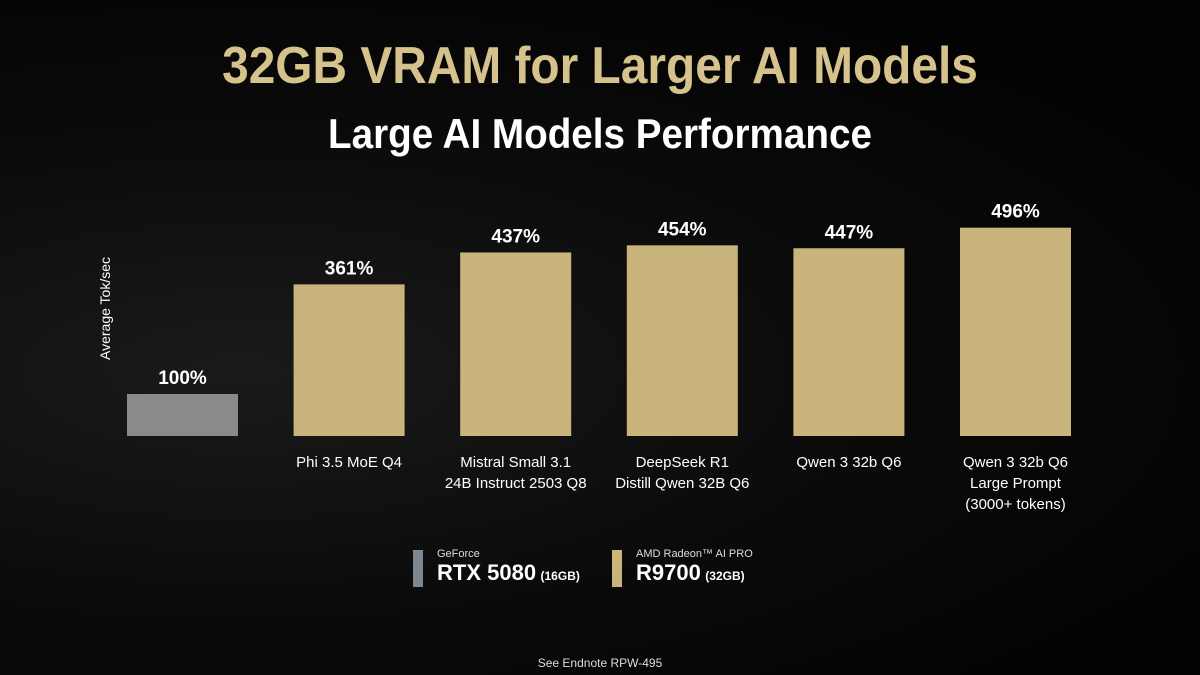 This screenshot has height=675, width=1200. What do you see at coordinates (668, 572) in the screenshot?
I see `legend-model: R9700` at bounding box center [668, 572].